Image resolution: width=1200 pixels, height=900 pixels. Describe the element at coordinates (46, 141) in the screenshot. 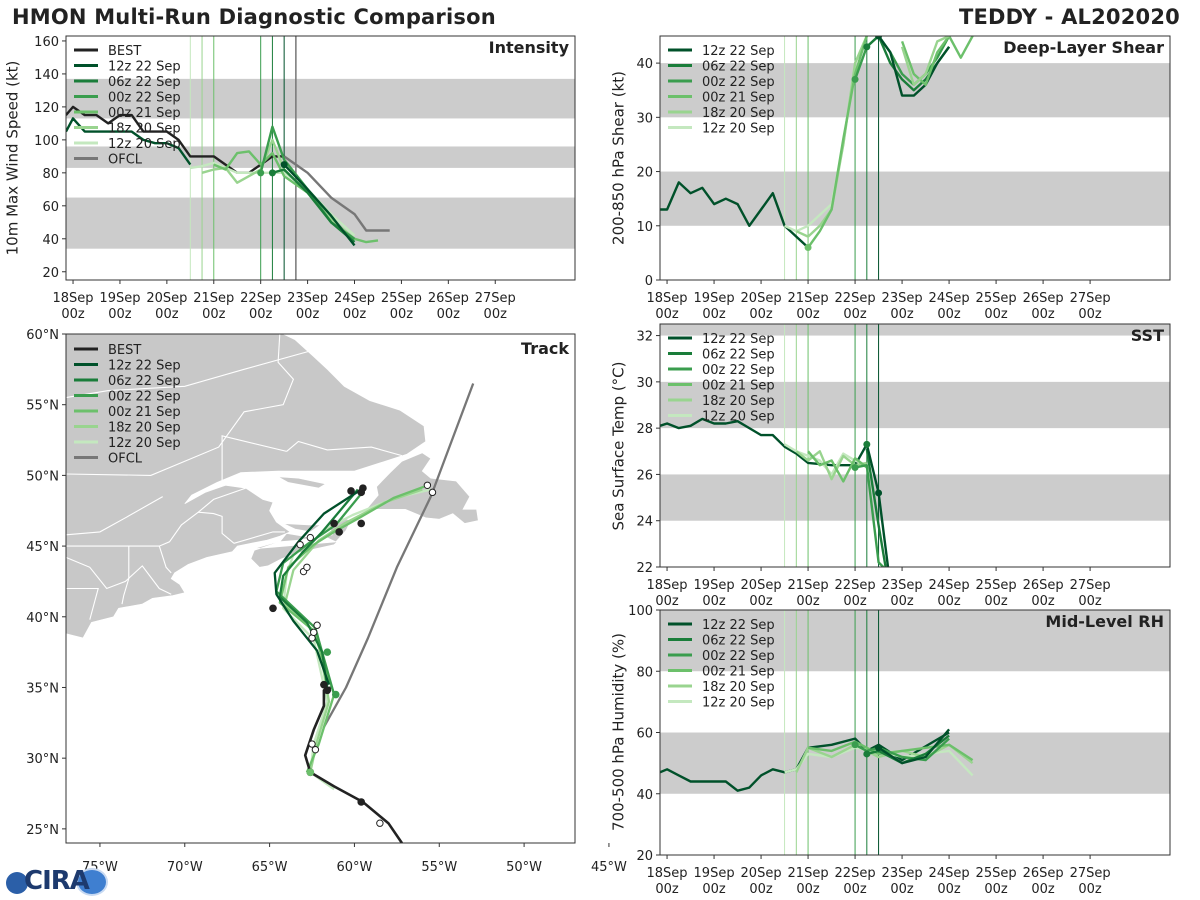

I see `intensity-ytick-label: 100` at that location.